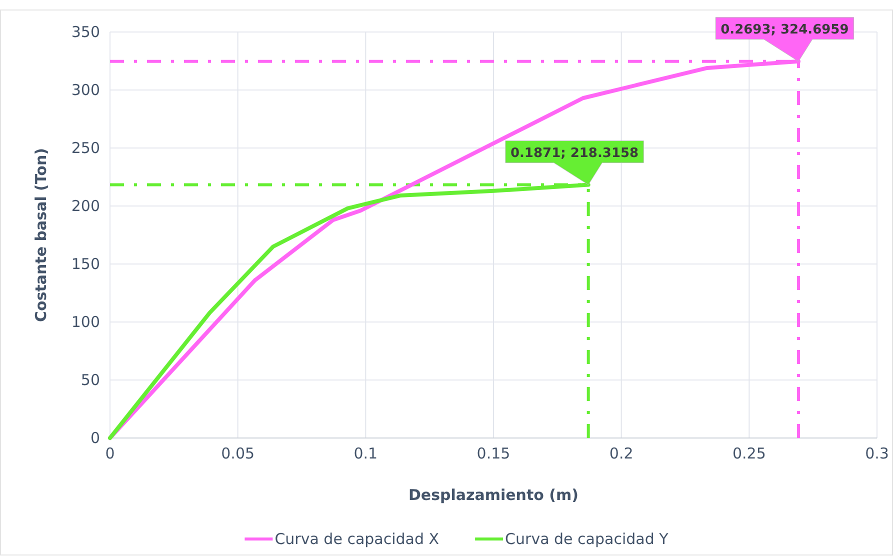 The width and height of the screenshot is (893, 556). What do you see at coordinates (877, 453) in the screenshot?
I see `x-tick-label: 0.3` at bounding box center [877, 453].